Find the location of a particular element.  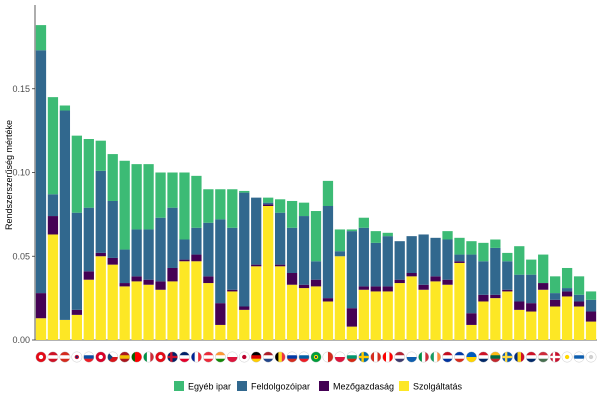

x-axis-flags is located at coordinates (316, 357).